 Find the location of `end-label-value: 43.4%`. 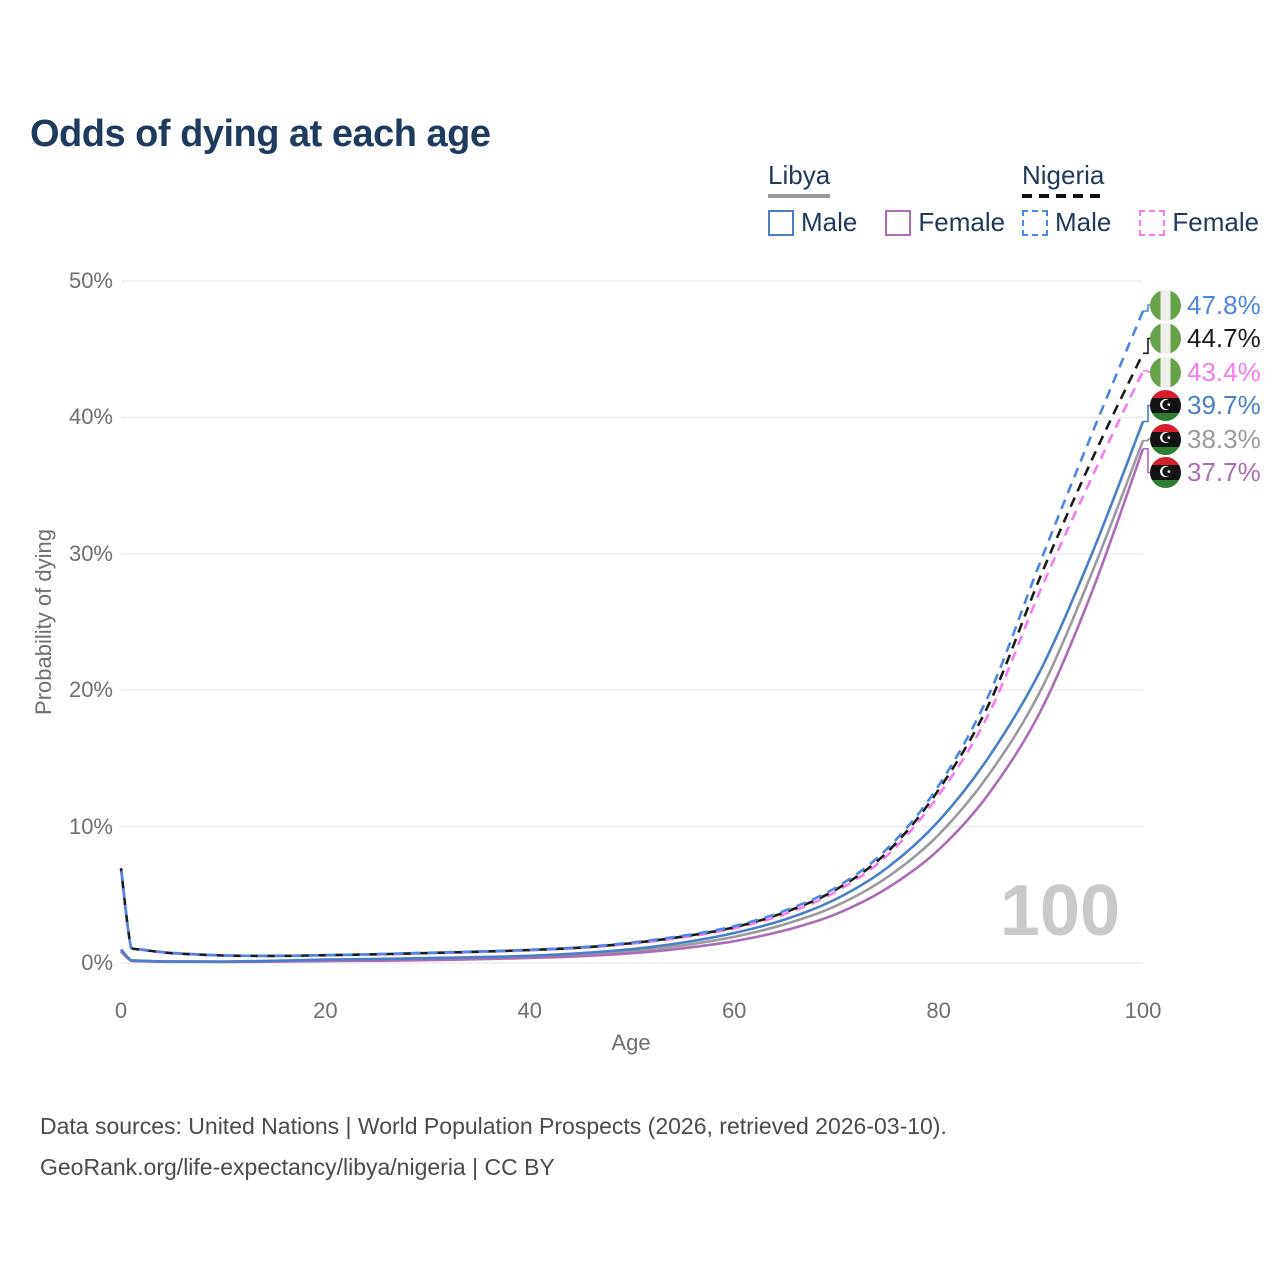

end-label-value: 43.4% is located at coordinates (1224, 371).